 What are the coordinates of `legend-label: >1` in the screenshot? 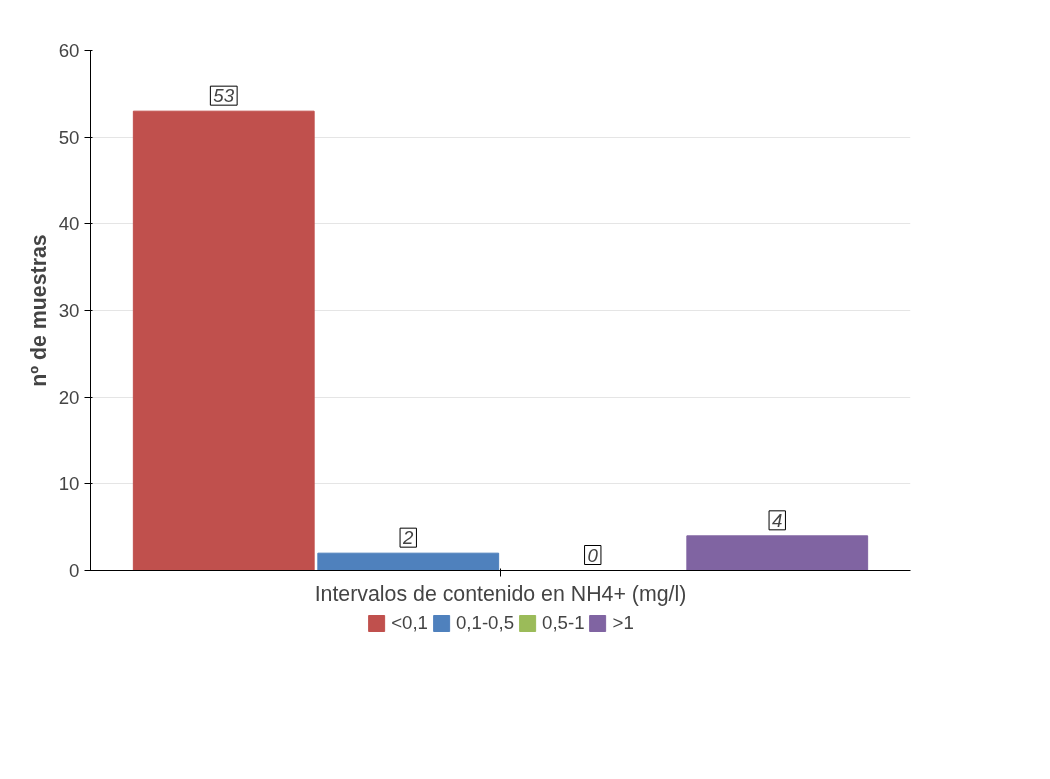 It's located at (623, 623).